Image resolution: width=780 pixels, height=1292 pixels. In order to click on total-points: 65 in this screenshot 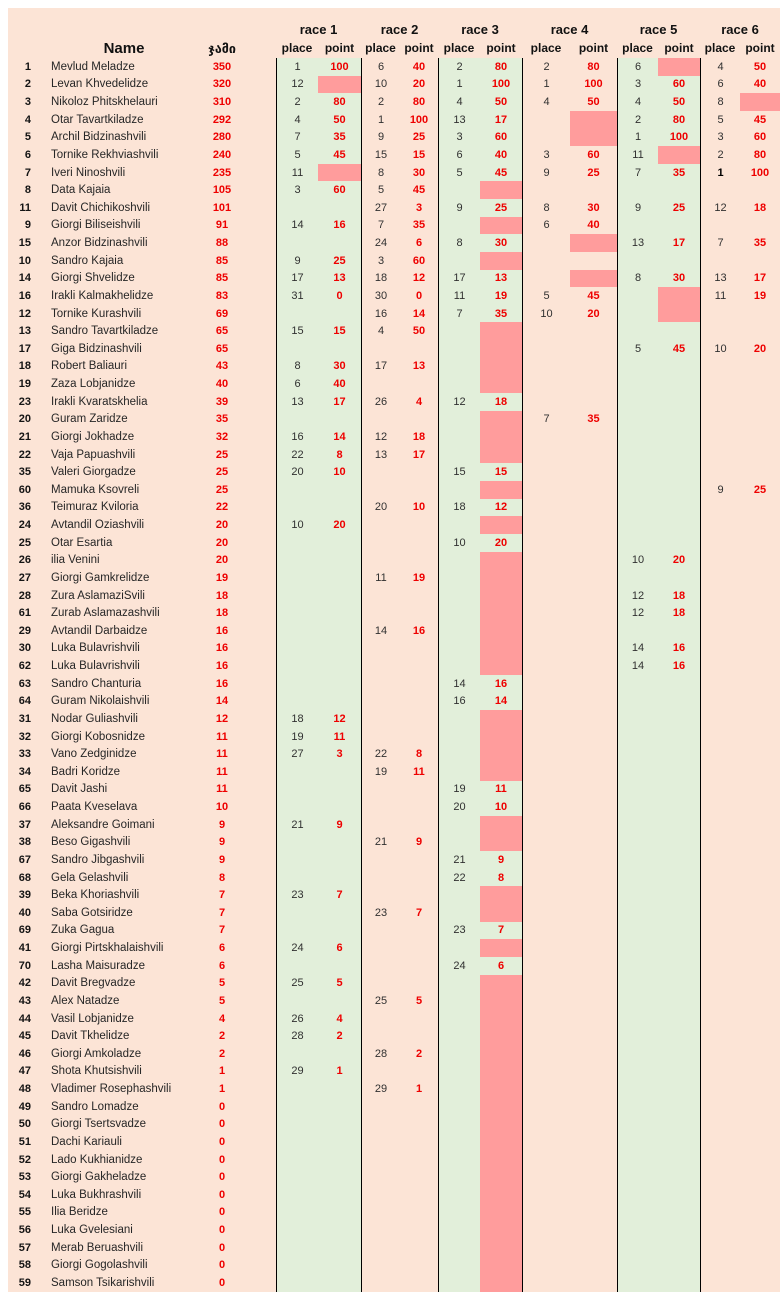, I will do `click(222, 348)`.